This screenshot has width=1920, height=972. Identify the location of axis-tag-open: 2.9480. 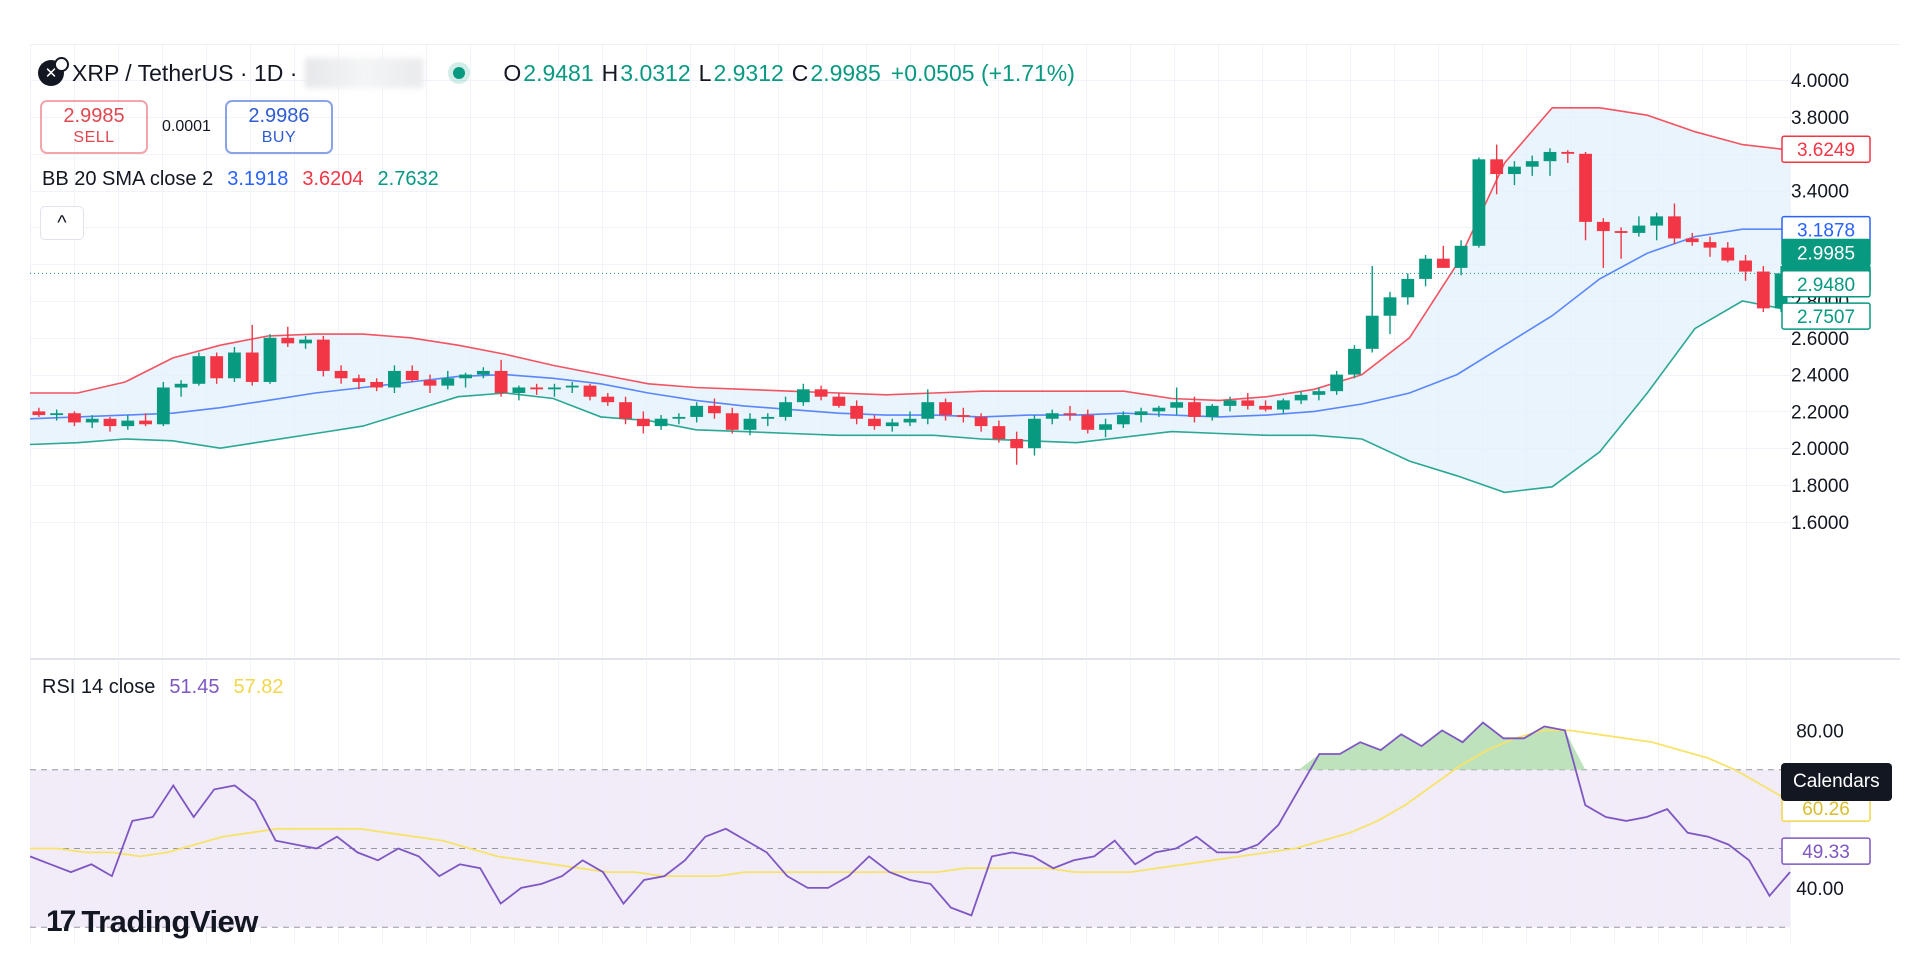
(1826, 284).